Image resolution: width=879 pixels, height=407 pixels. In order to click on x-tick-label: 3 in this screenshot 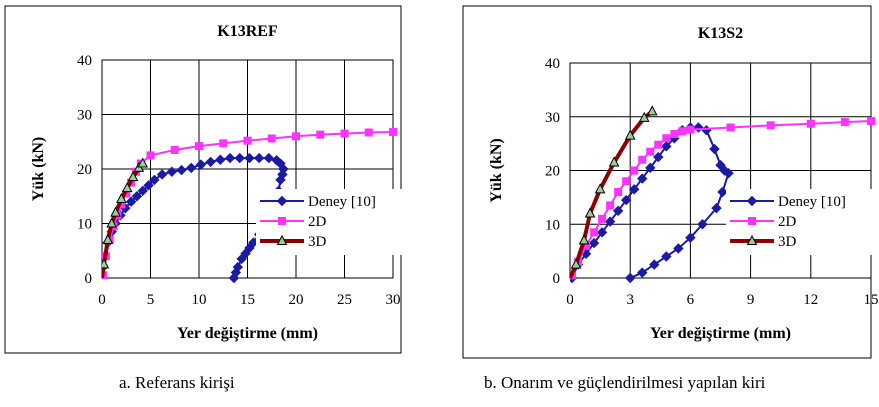, I will do `click(630, 300)`.